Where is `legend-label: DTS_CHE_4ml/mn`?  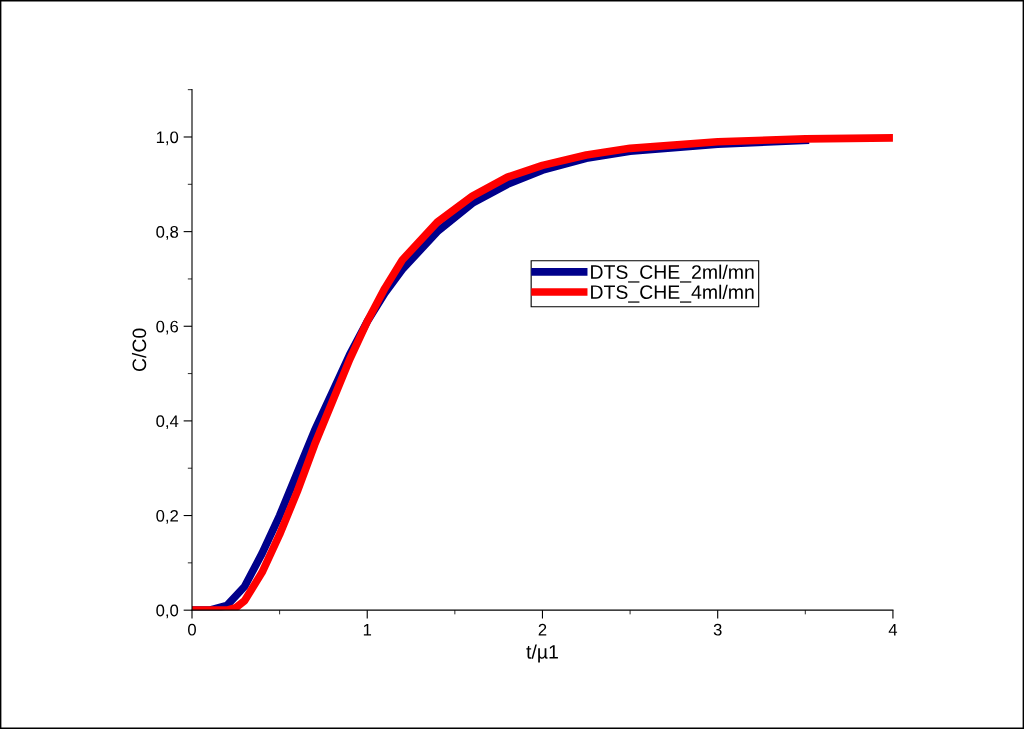
legend-label: DTS_CHE_4ml/mn is located at coordinates (672, 293).